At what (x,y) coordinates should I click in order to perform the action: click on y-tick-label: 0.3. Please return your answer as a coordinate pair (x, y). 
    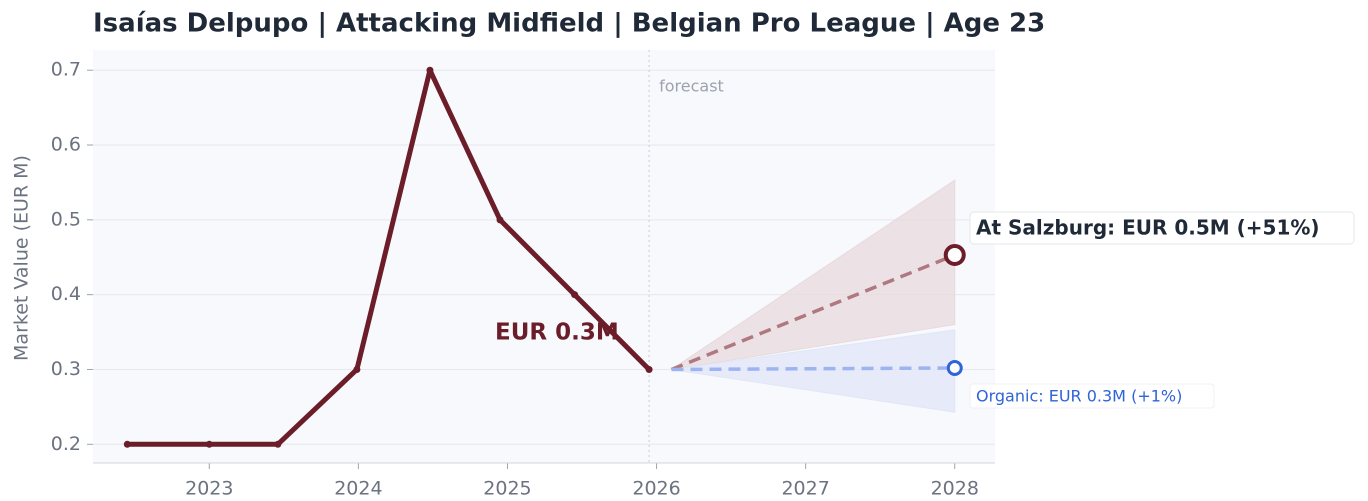
    Looking at the image, I should click on (66, 369).